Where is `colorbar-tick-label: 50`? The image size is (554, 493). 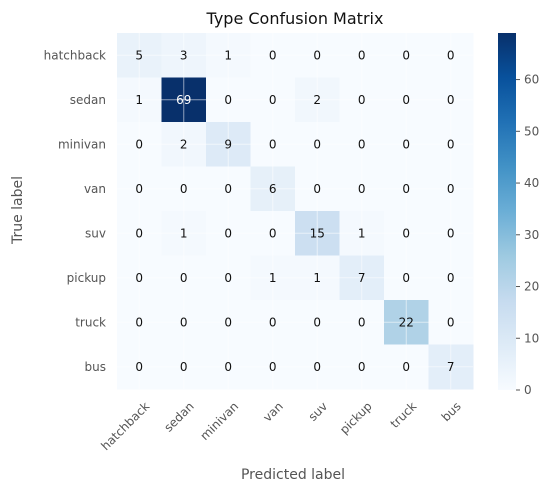 colorbar-tick-label: 50 is located at coordinates (531, 131).